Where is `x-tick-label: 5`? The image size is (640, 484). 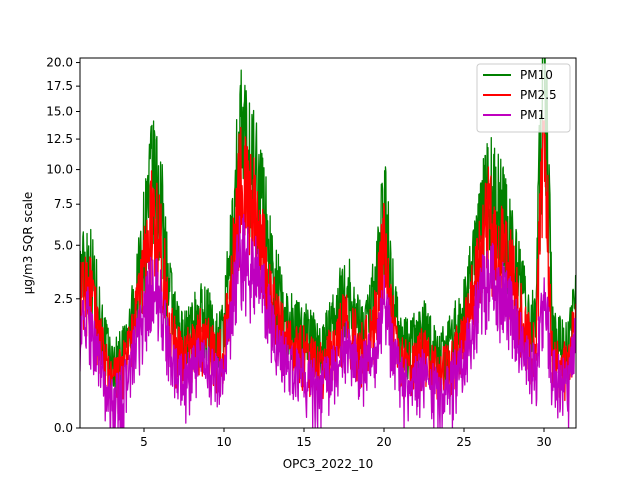
x-tick-label: 5 is located at coordinates (144, 442).